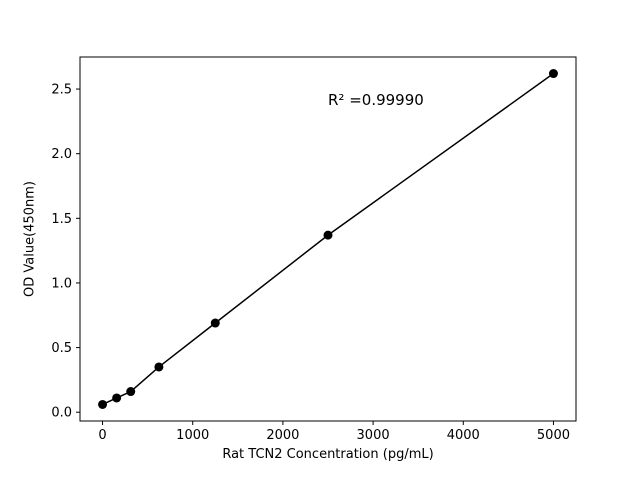 The image size is (640, 480). What do you see at coordinates (61, 283) in the screenshot?
I see `y-tick-label: 1.0` at bounding box center [61, 283].